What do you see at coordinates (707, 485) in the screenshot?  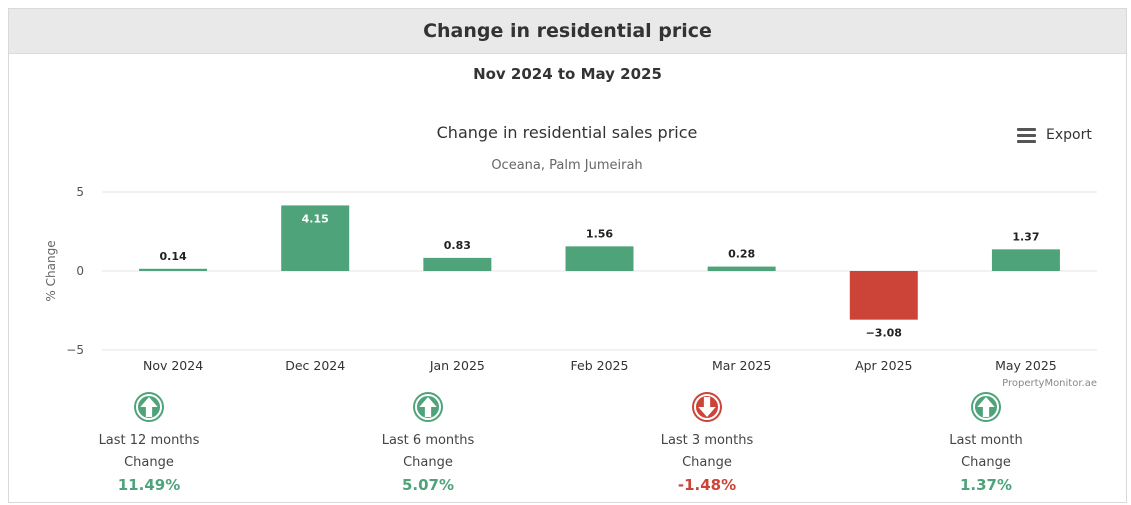 I see `stat-value: -1.48%` at bounding box center [707, 485].